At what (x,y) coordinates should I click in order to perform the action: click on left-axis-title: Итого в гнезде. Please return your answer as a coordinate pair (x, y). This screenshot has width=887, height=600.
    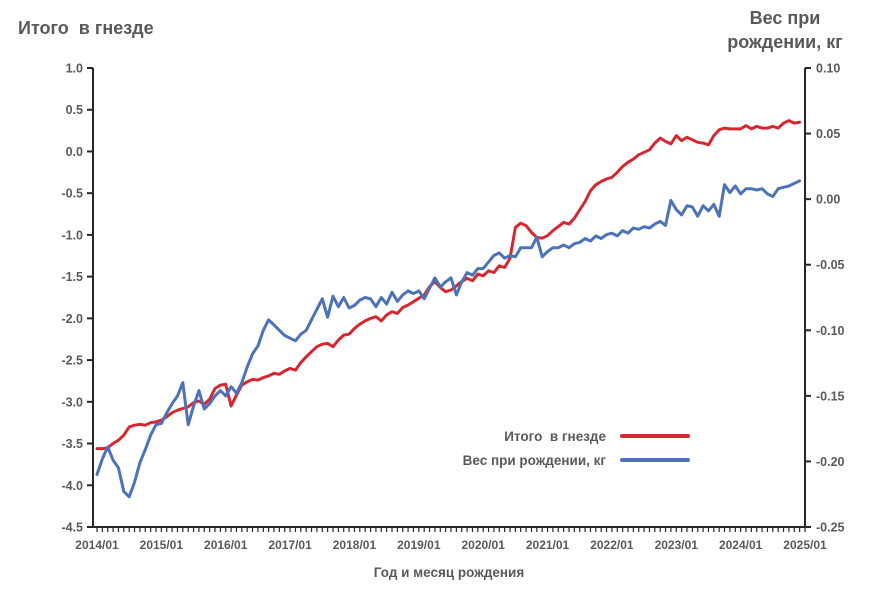
    Looking at the image, I should click on (86, 28).